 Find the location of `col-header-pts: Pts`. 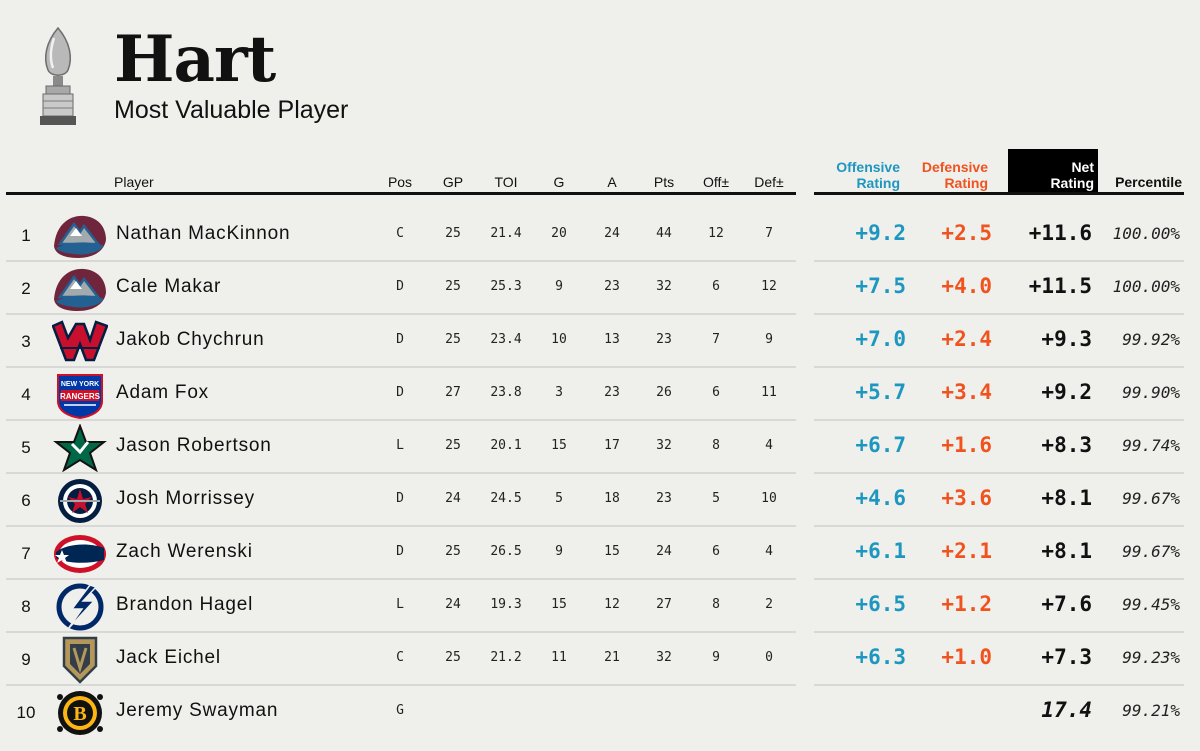

col-header-pts: Pts is located at coordinates (664, 182).